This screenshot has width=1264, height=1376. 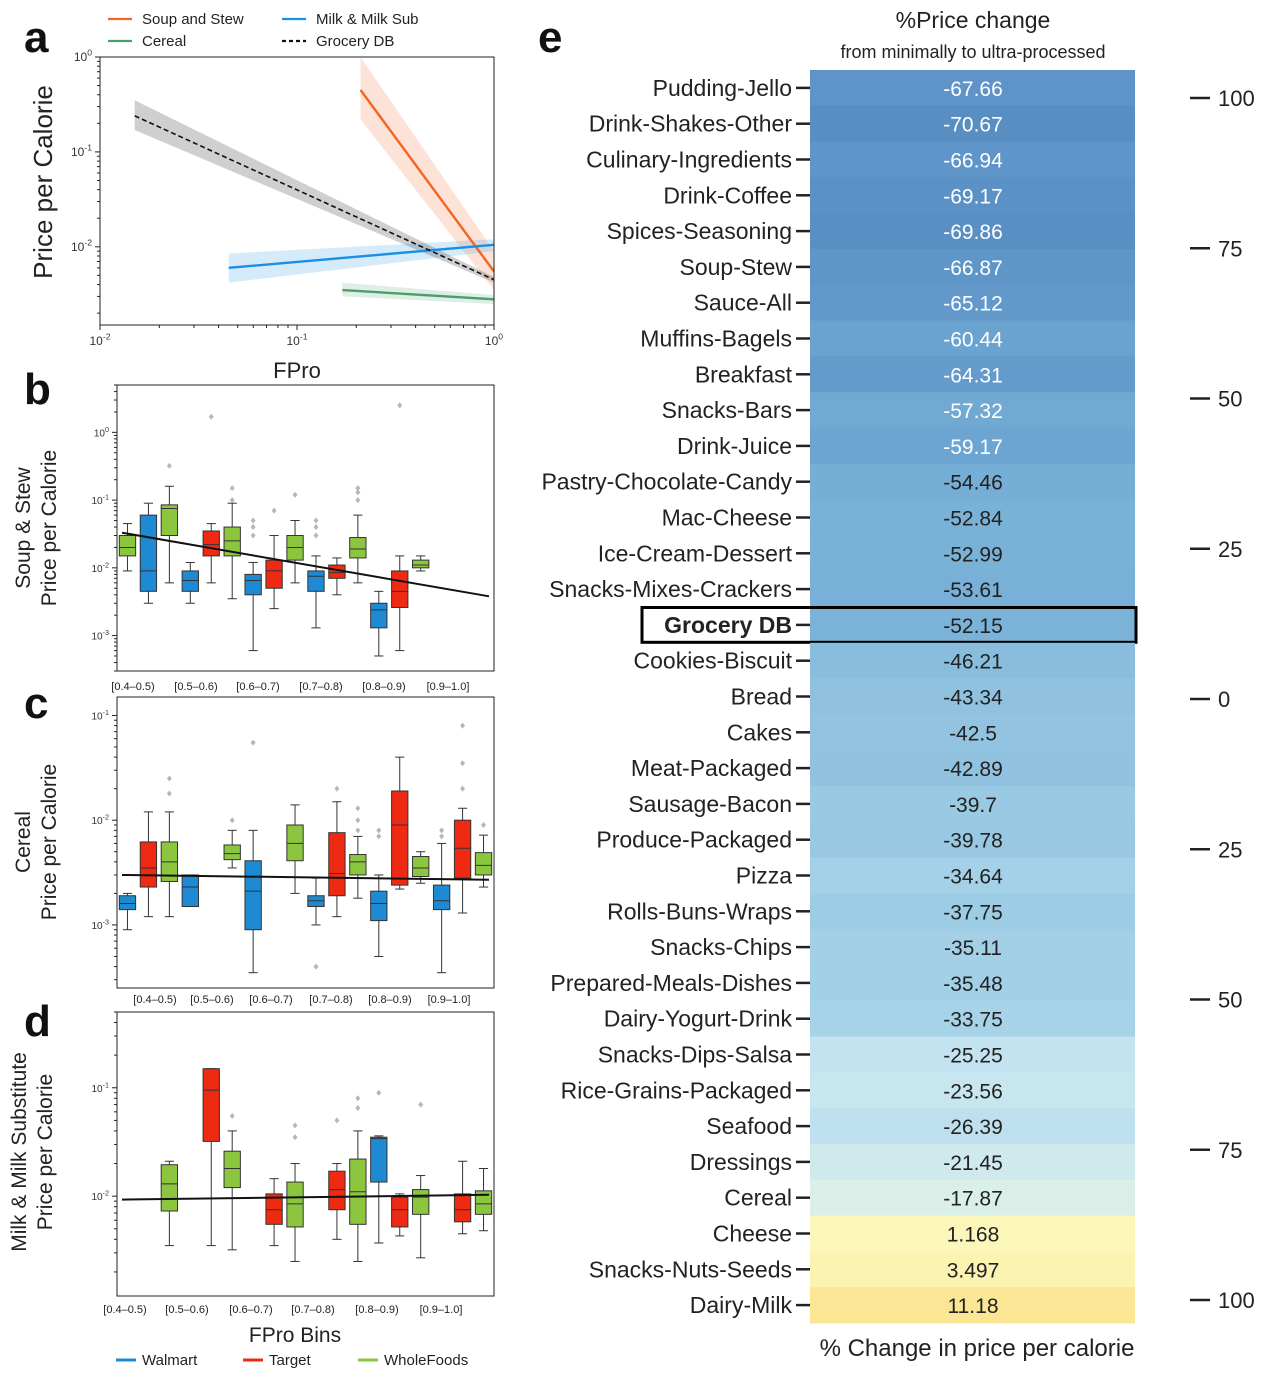 I want to click on heatmap-cell-value: -65.12, so click(x=973, y=304).